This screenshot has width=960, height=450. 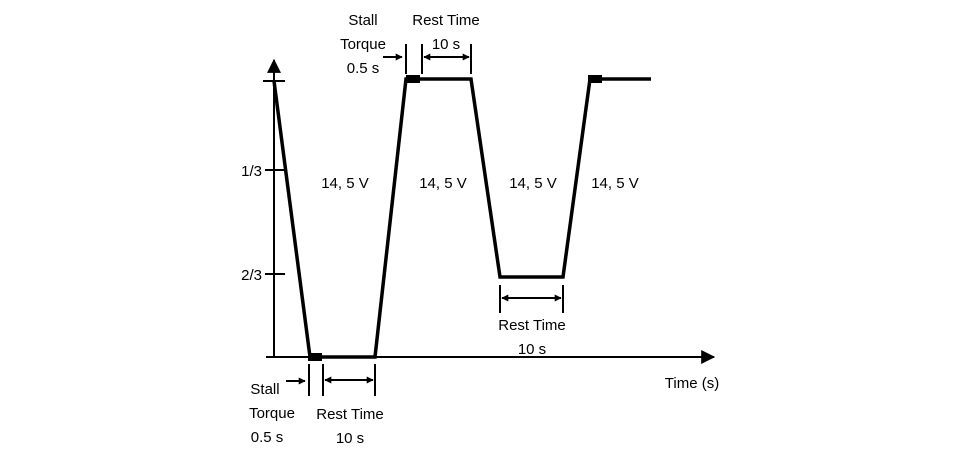 What do you see at coordinates (272, 413) in the screenshot?
I see `bottom-stall-line-2: Torque` at bounding box center [272, 413].